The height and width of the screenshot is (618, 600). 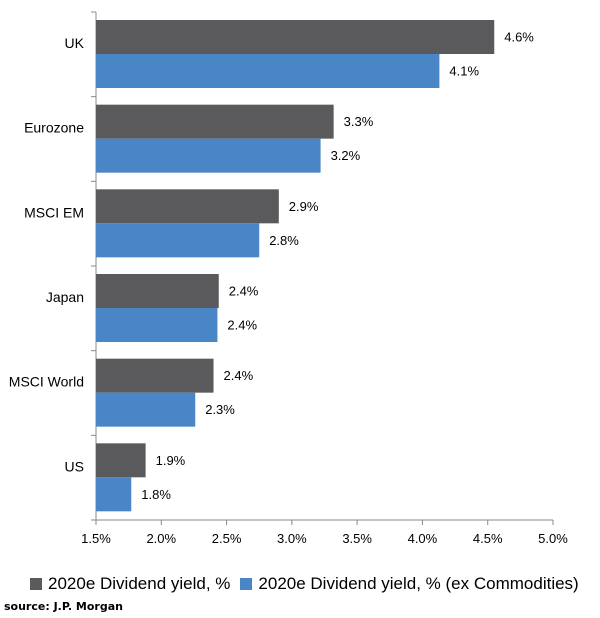 What do you see at coordinates (227, 538) in the screenshot?
I see `x-tick-label: 2.5%` at bounding box center [227, 538].